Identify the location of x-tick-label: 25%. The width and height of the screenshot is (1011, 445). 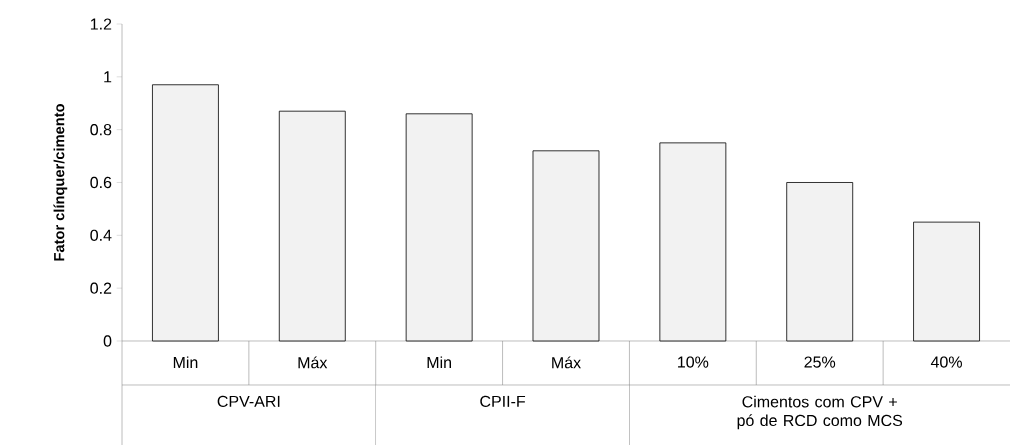
(820, 362).